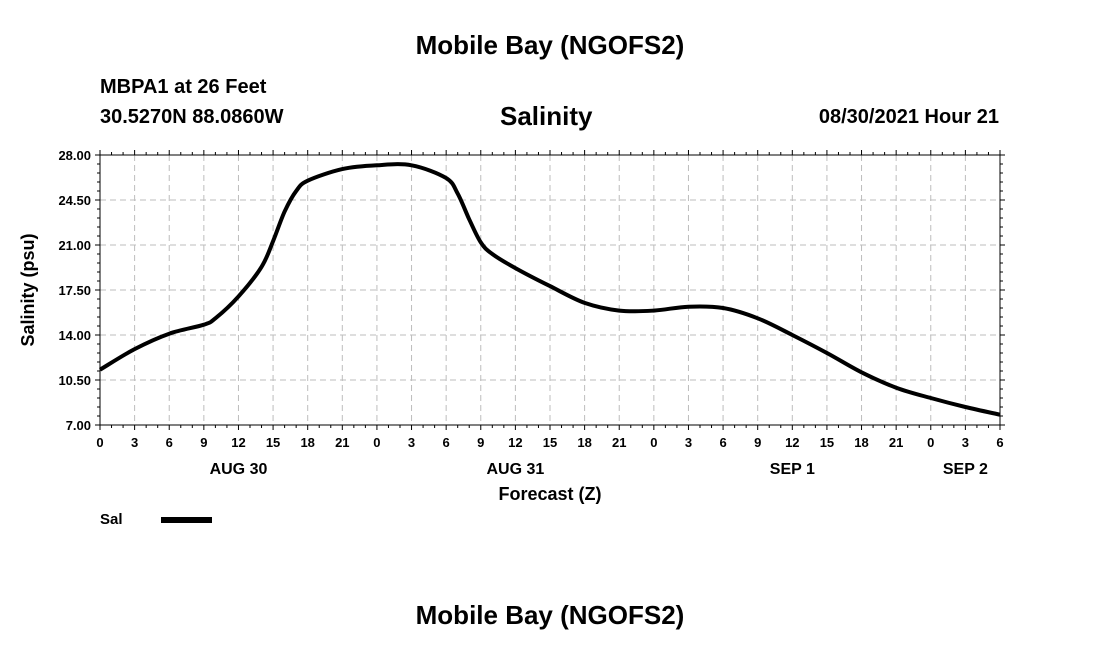 The width and height of the screenshot is (1100, 650). I want to click on y-tick-label: 28.00, so click(74, 155).